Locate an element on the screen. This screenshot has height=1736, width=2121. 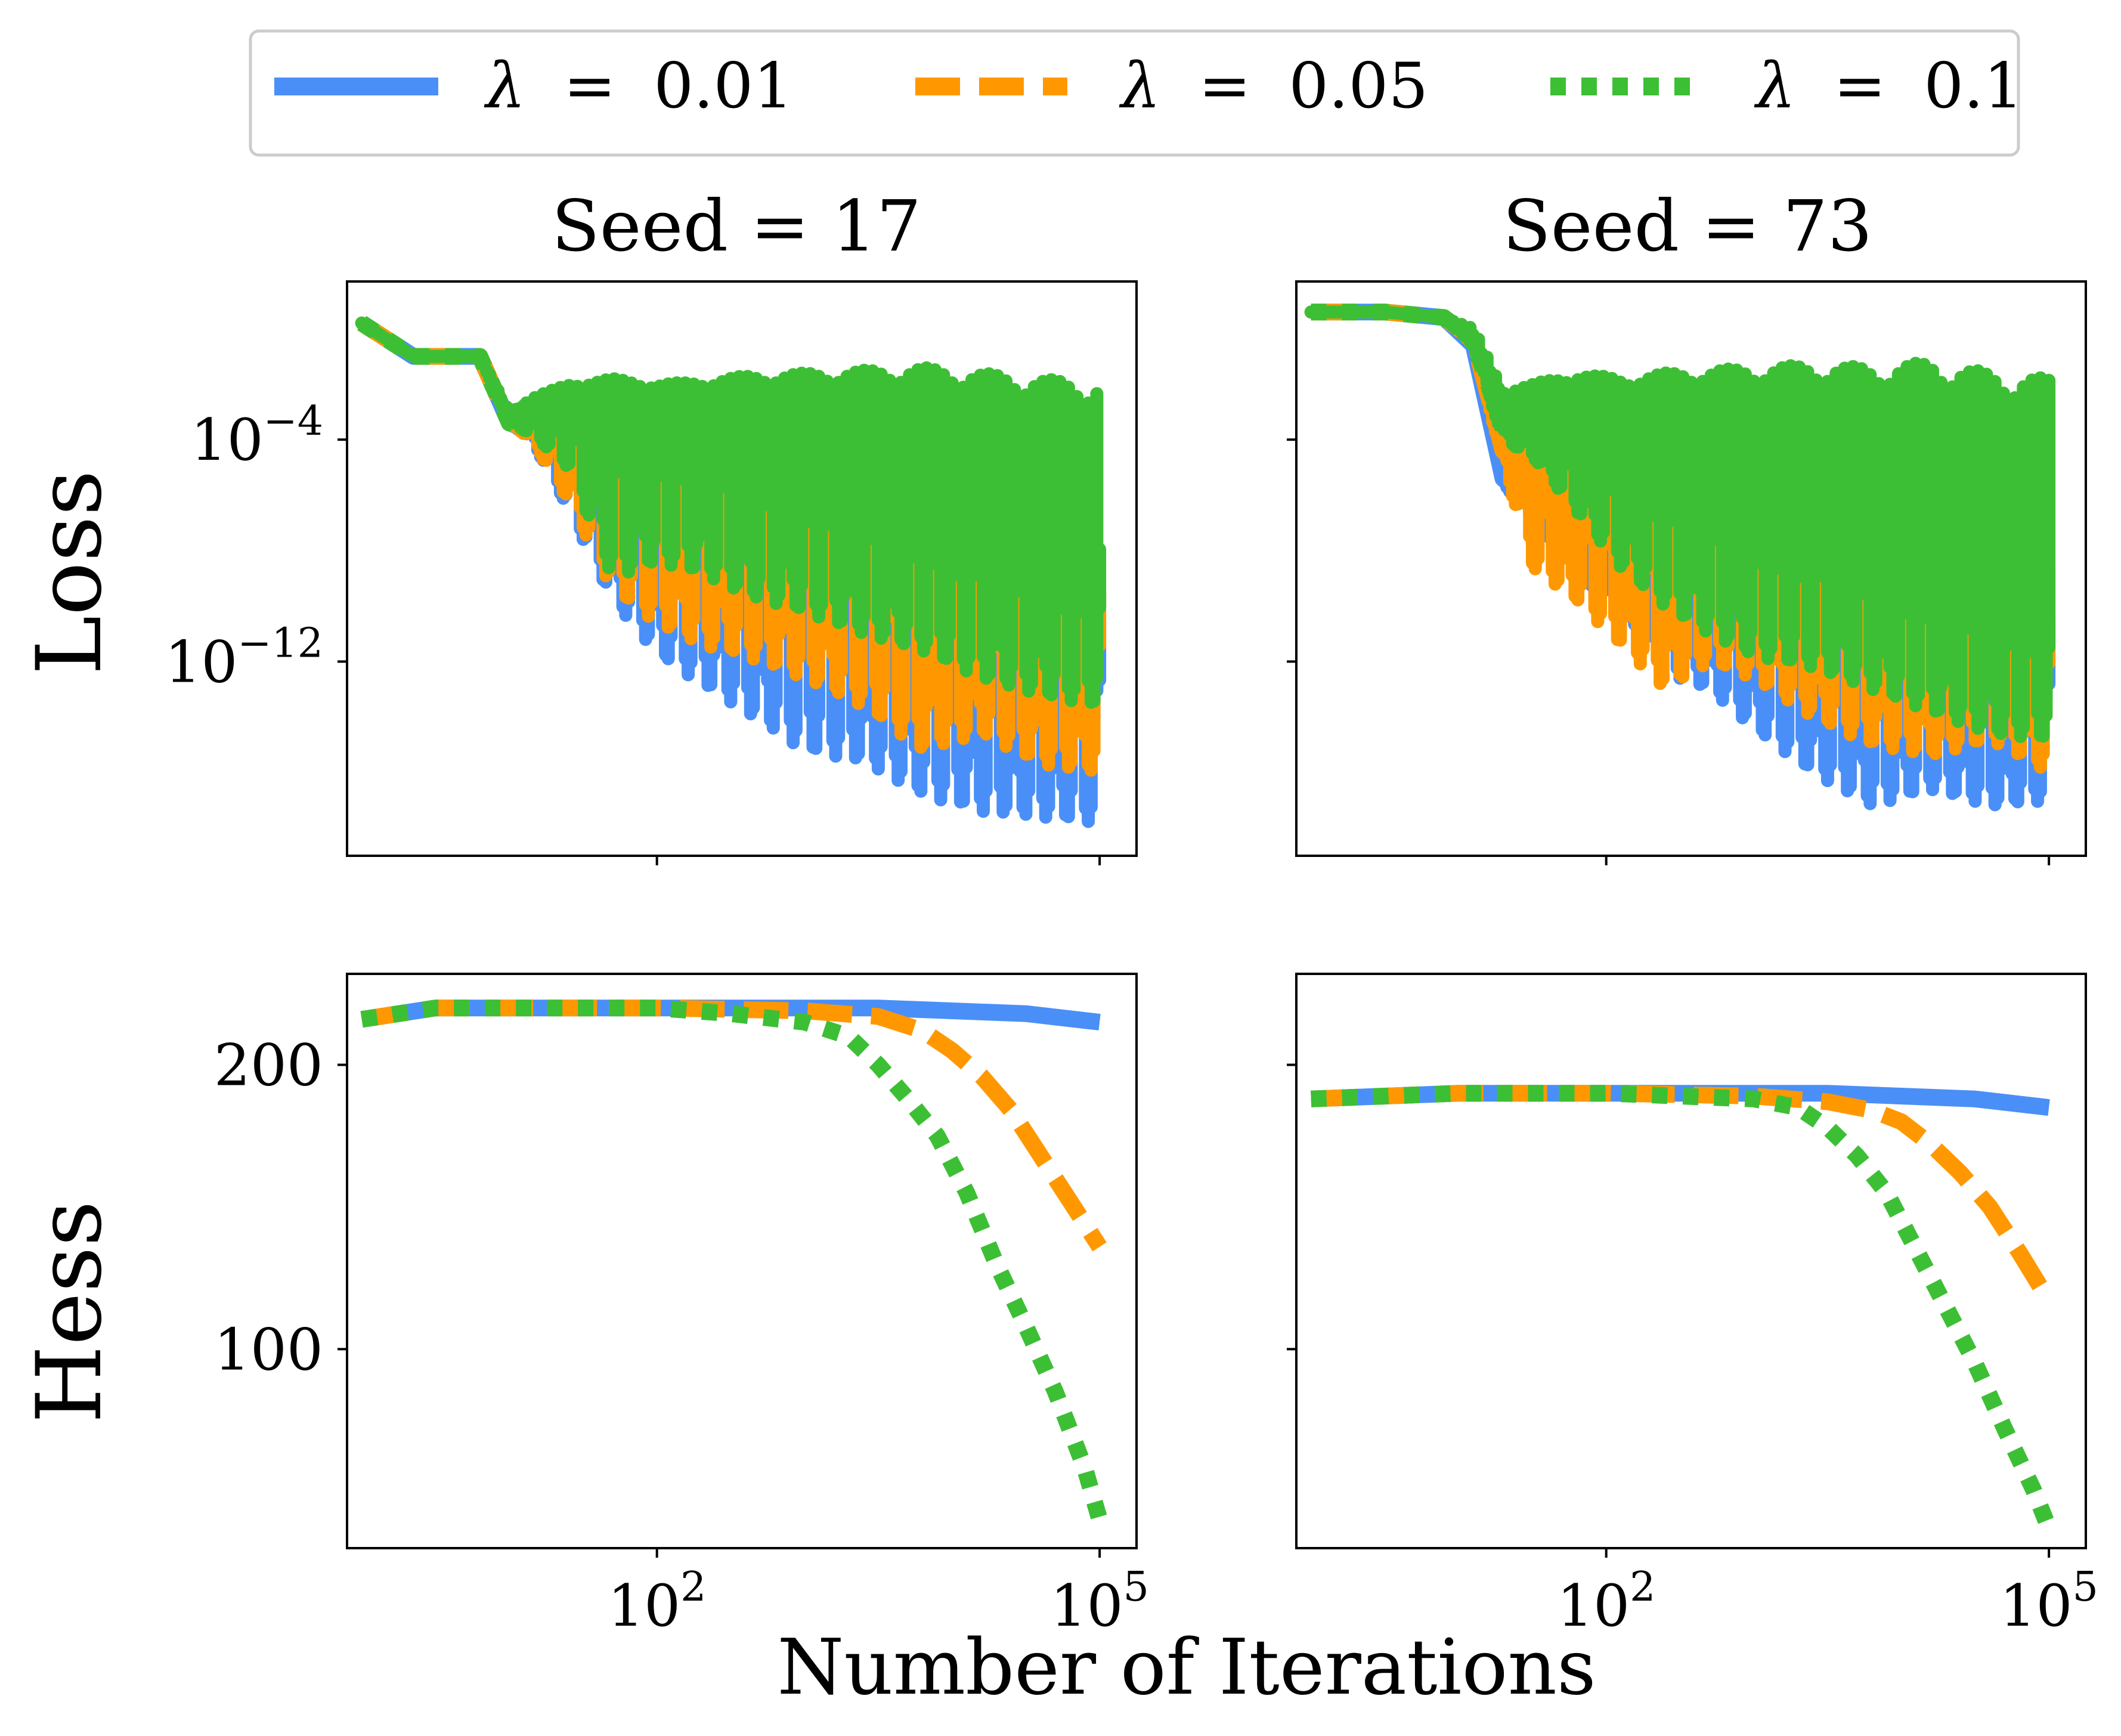
row-label-hess: Hess is located at coordinates (70, 1312).